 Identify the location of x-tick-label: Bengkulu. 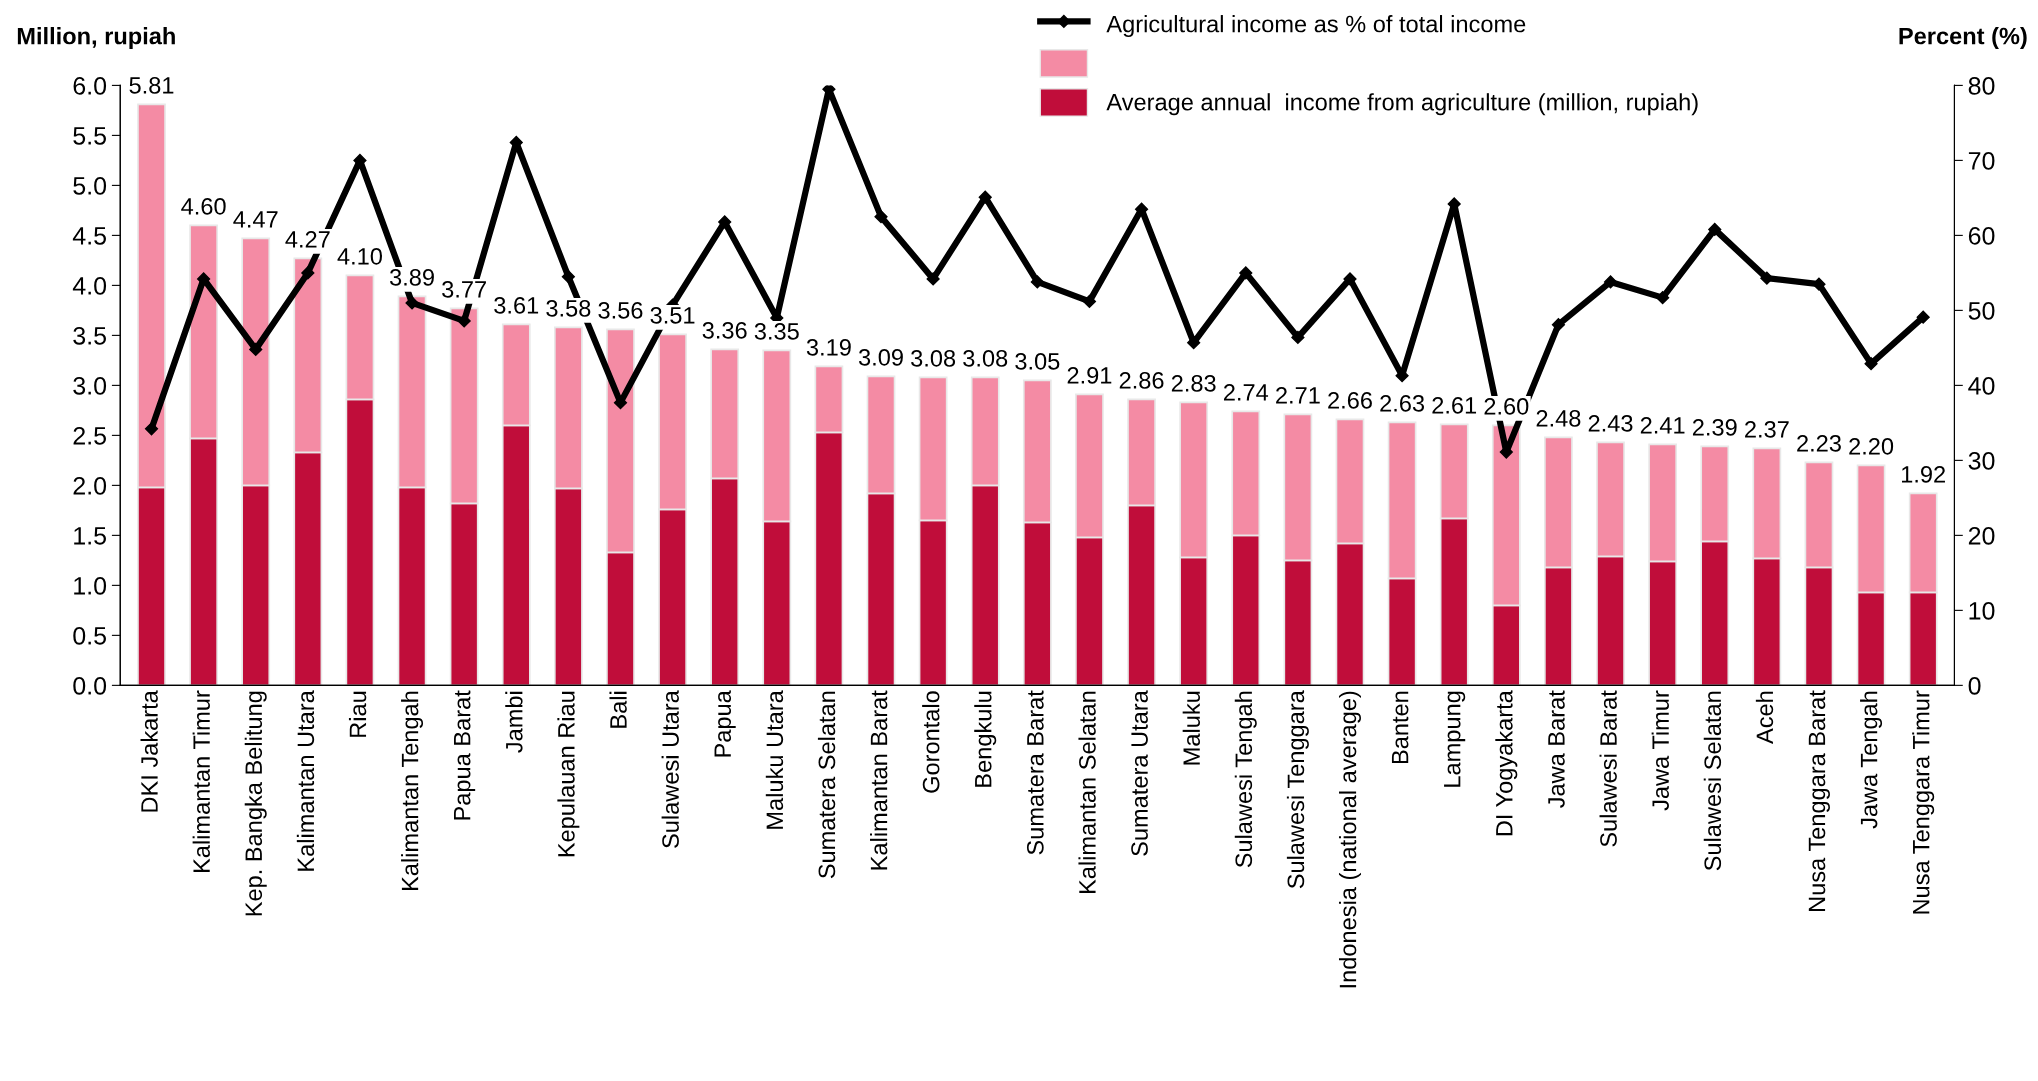
(985, 739).